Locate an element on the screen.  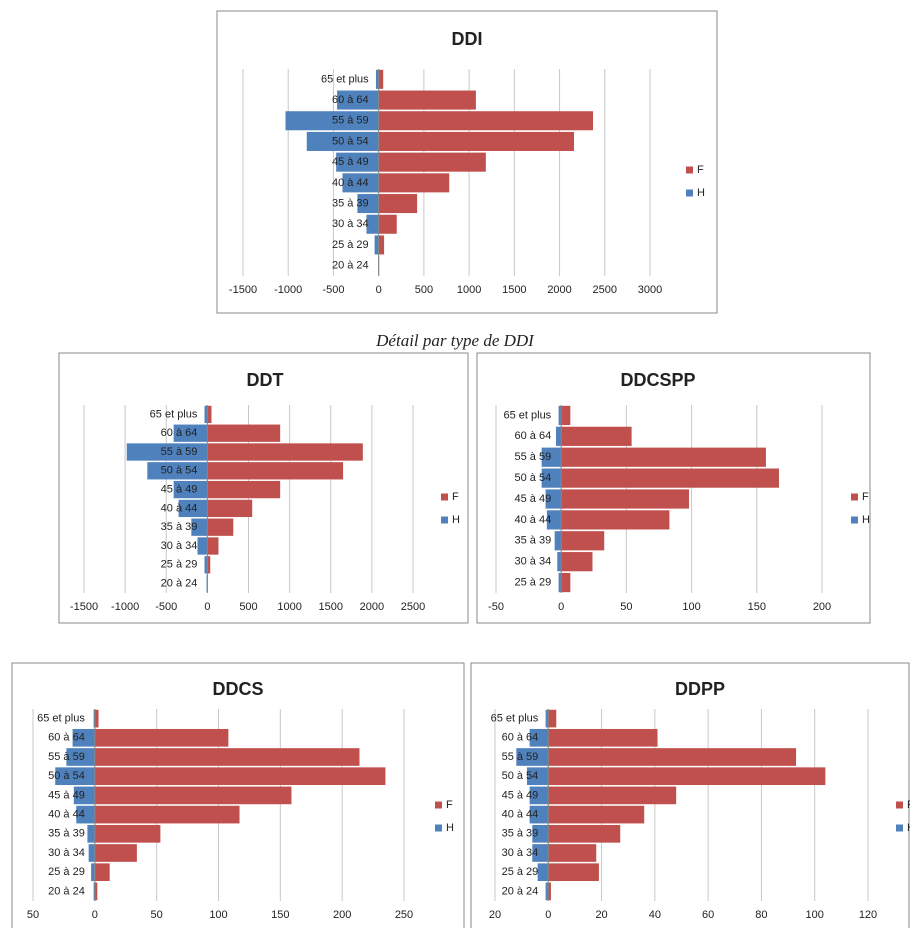
x-tick-label: 20 is located at coordinates (495, 915).